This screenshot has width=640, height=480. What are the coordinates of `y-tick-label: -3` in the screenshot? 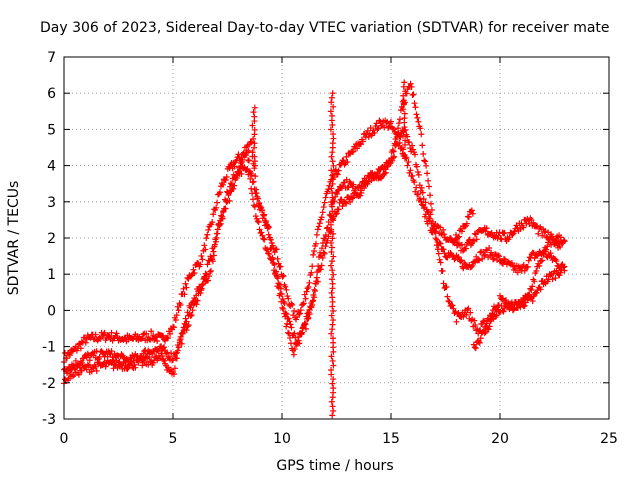 It's located at (49, 420).